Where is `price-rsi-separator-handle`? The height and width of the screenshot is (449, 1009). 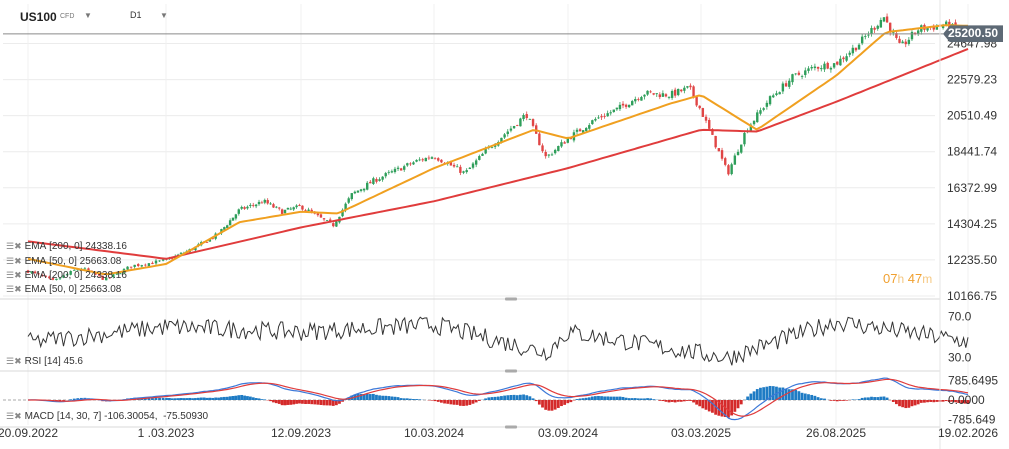 price-rsi-separator-handle is located at coordinates (511, 299).